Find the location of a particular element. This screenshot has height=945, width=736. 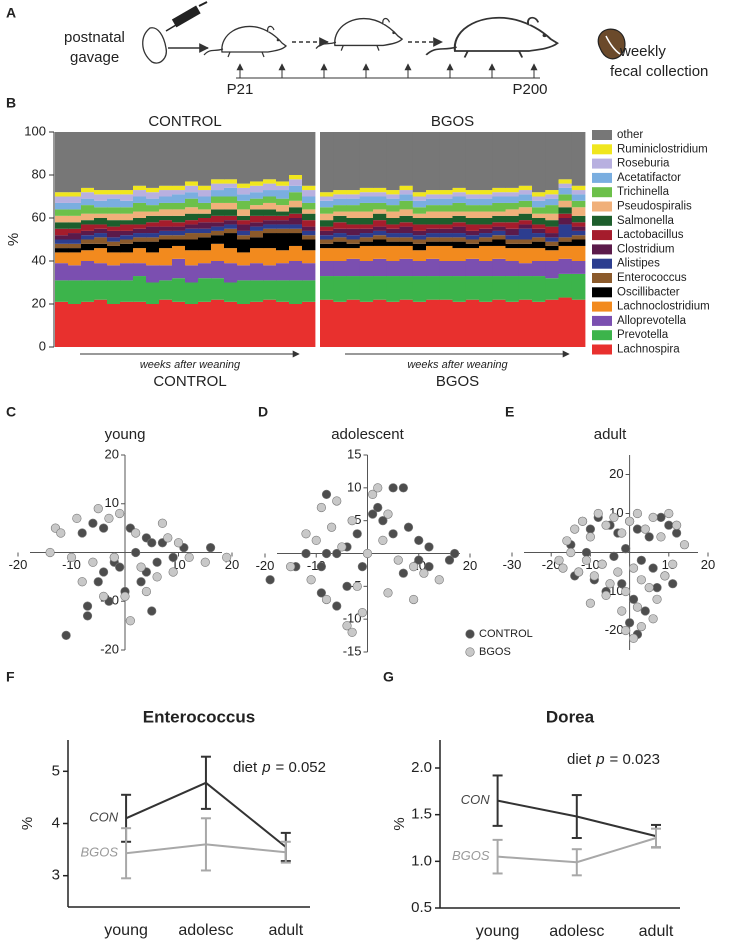

series-label: BGOS is located at coordinates (100, 852).